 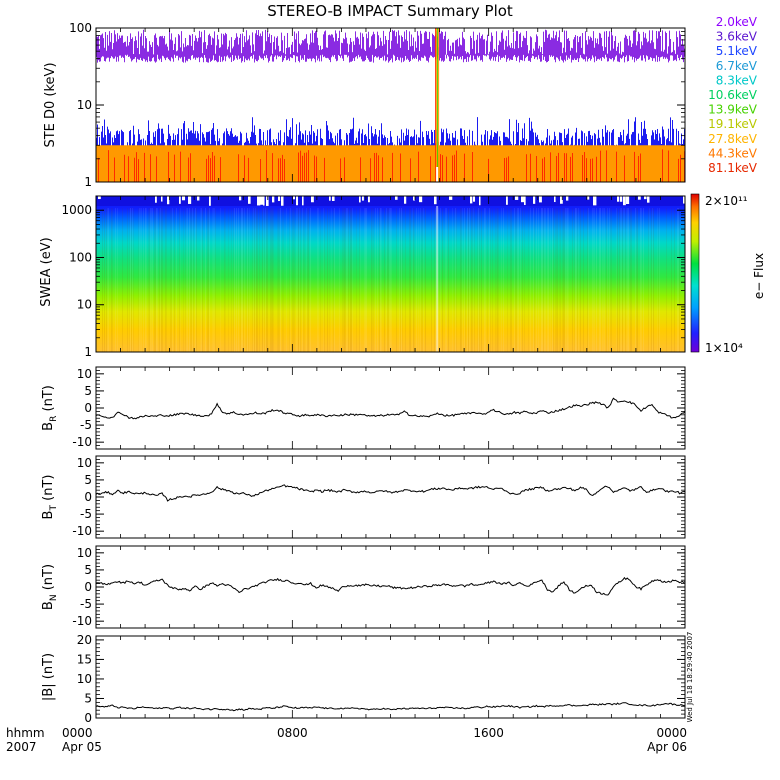 What do you see at coordinates (726, 201) in the screenshot?
I see `colorbar-max-label: 2×10¹¹` at bounding box center [726, 201].